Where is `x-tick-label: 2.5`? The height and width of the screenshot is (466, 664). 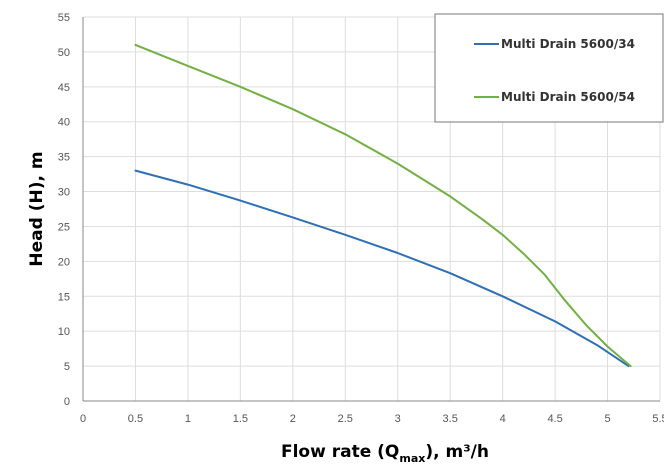
x-tick-label: 2.5 is located at coordinates (345, 419).